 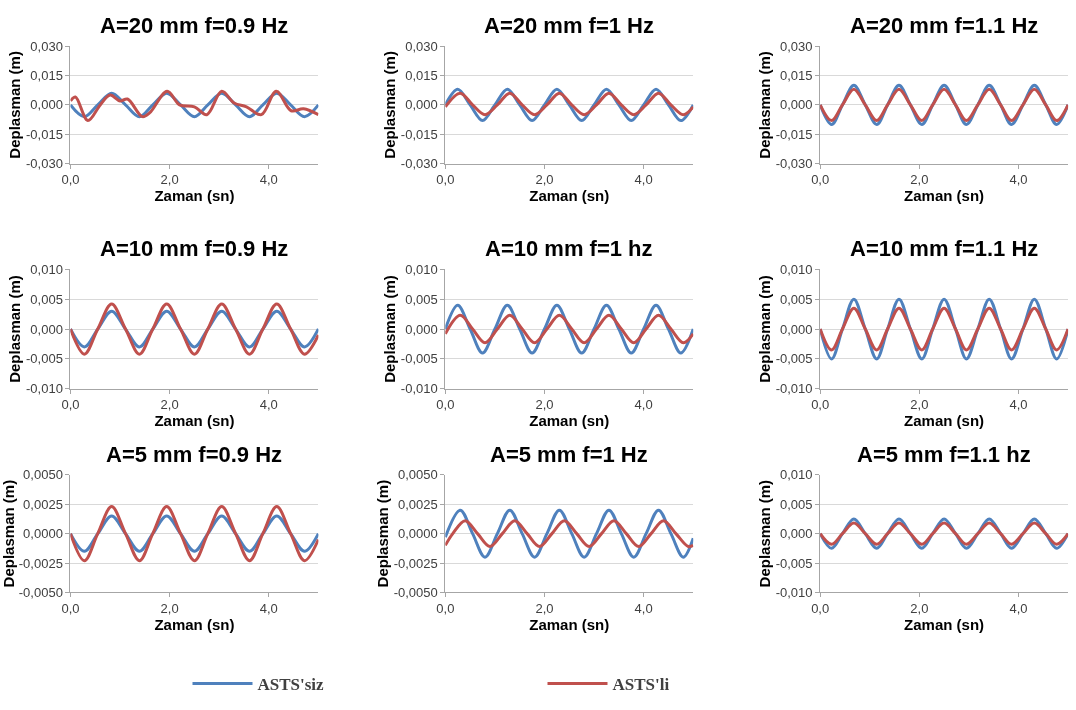 What do you see at coordinates (194, 454) in the screenshot?
I see `chart-title: A=5 mm f=0.9 Hz` at bounding box center [194, 454].